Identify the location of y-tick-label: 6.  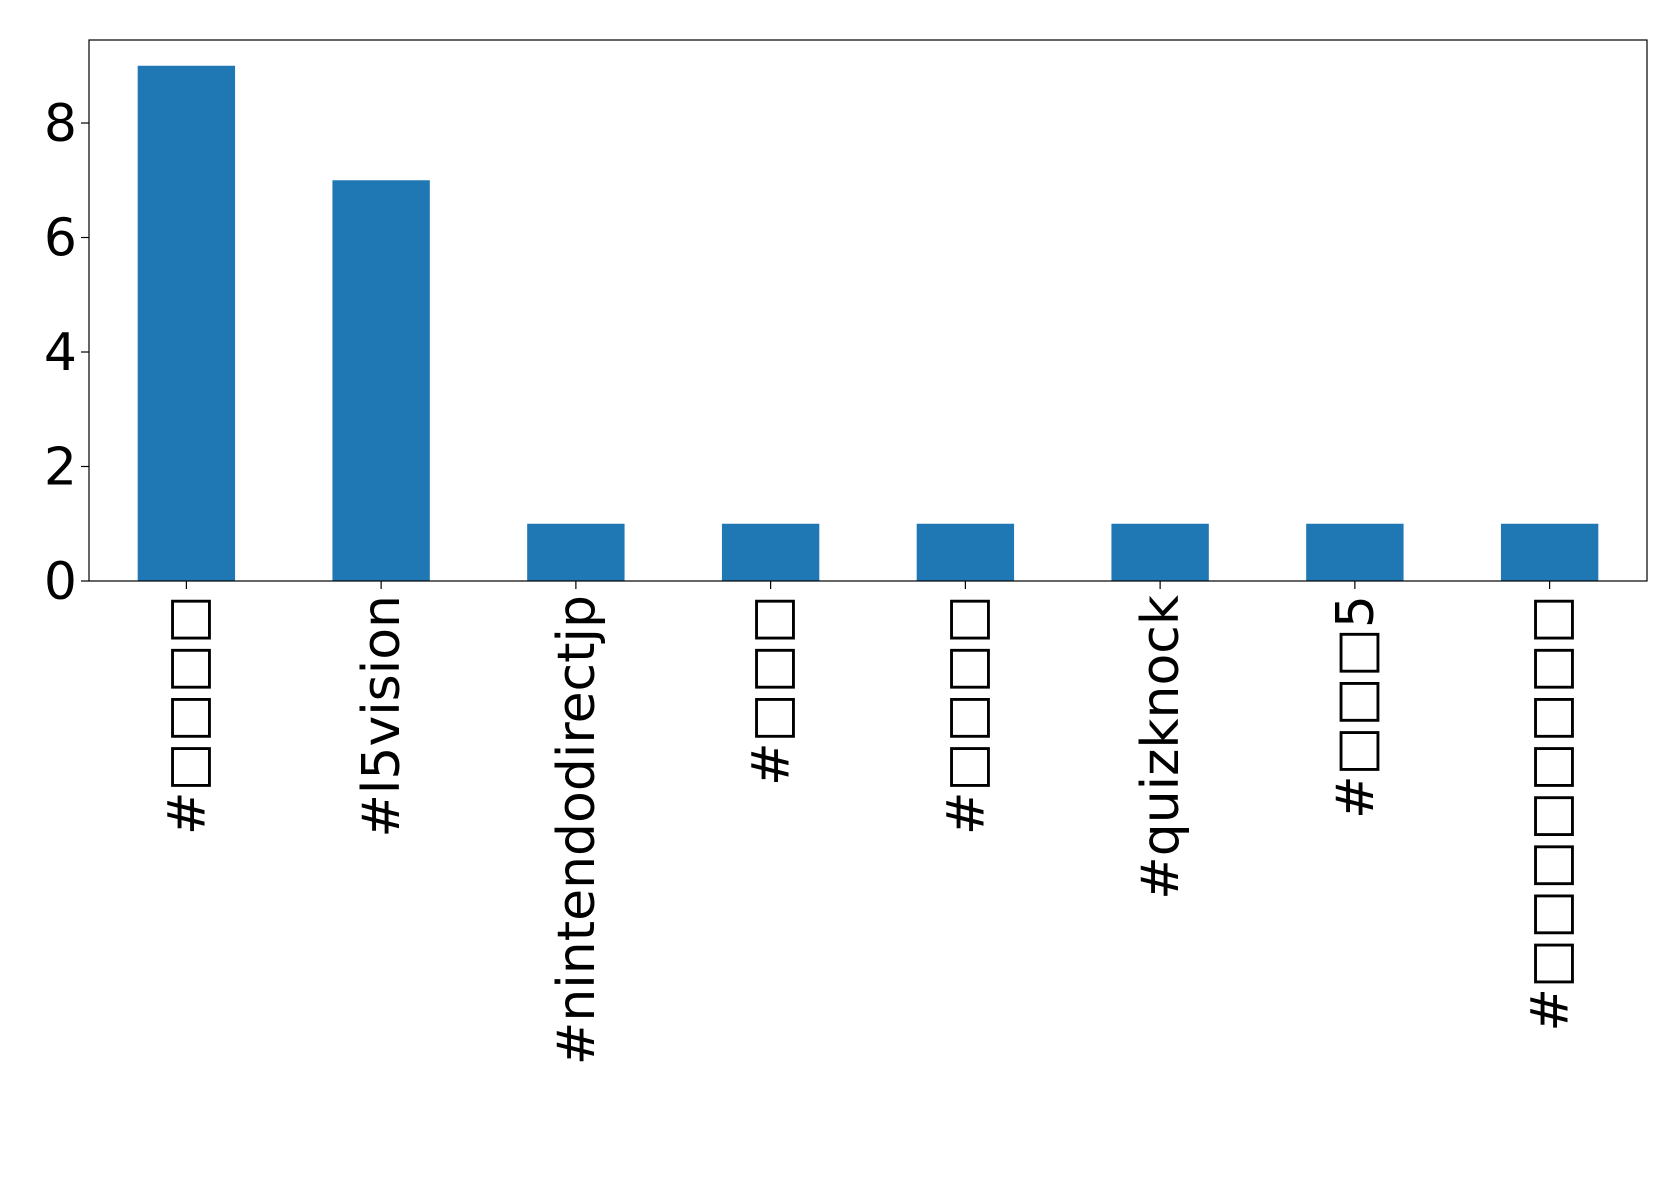
(60, 239).